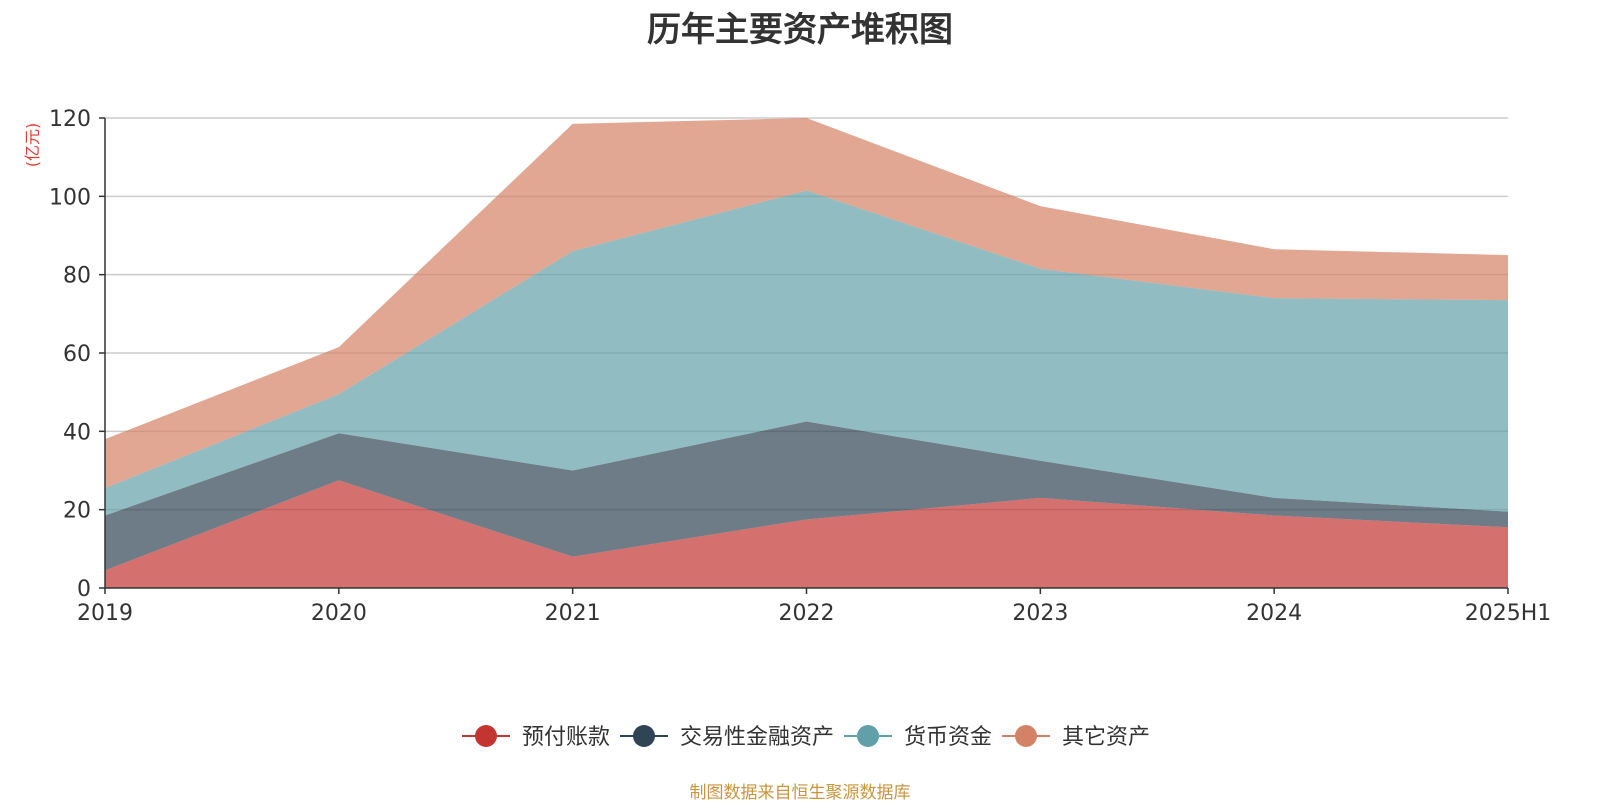  I want to click on x-tick-label-2024: 2024, so click(1274, 613).